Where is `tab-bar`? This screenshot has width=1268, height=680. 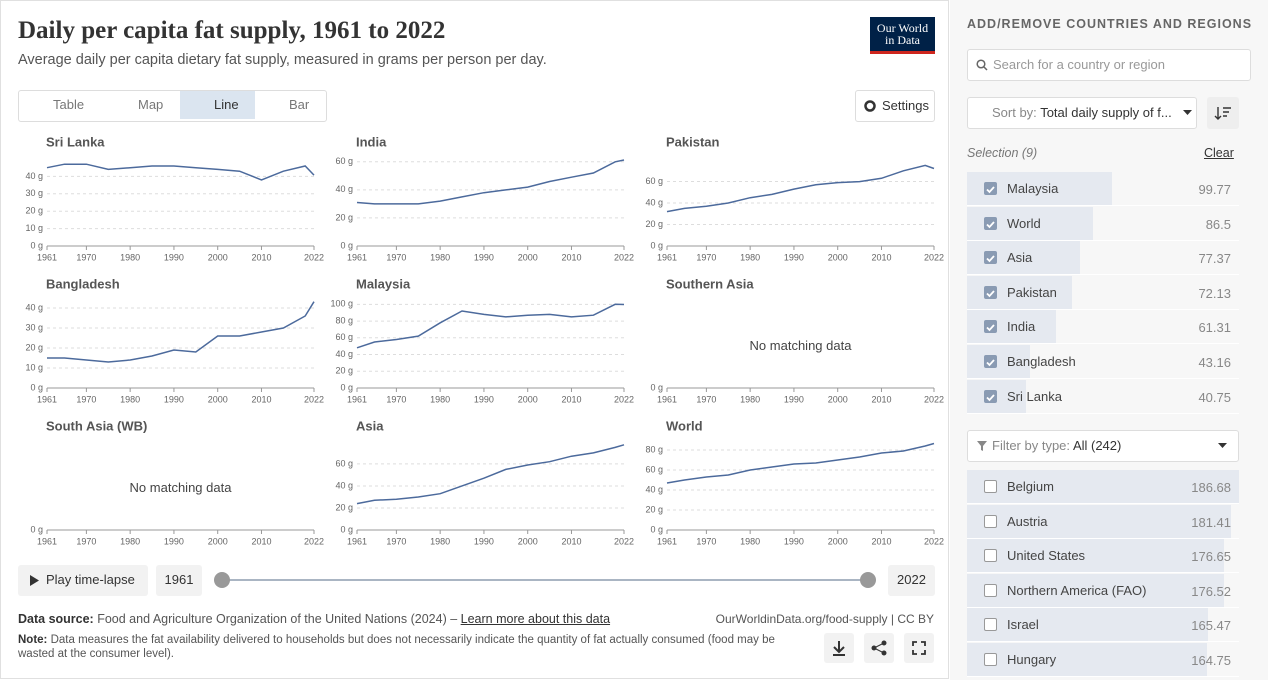 tab-bar is located at coordinates (172, 106).